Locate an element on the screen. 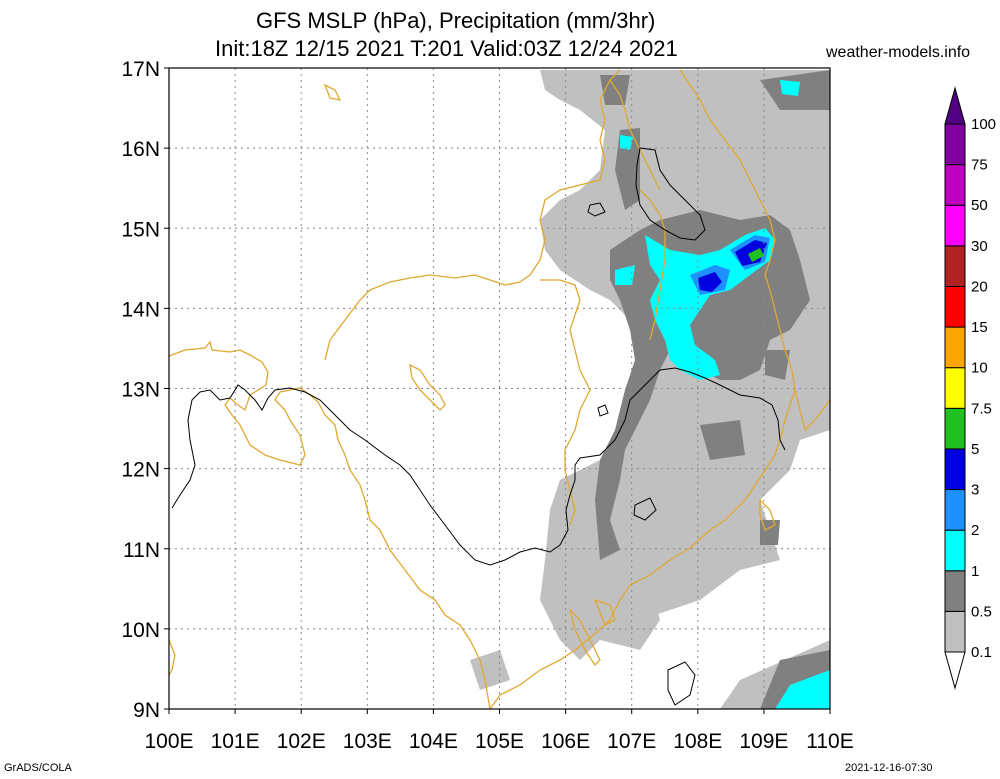 The width and height of the screenshot is (1000, 779). precip-colorbar: 0.1 0.5 1 2 3 5 7.5 10 15 20 30 50 75 100 is located at coordinates (970, 388).